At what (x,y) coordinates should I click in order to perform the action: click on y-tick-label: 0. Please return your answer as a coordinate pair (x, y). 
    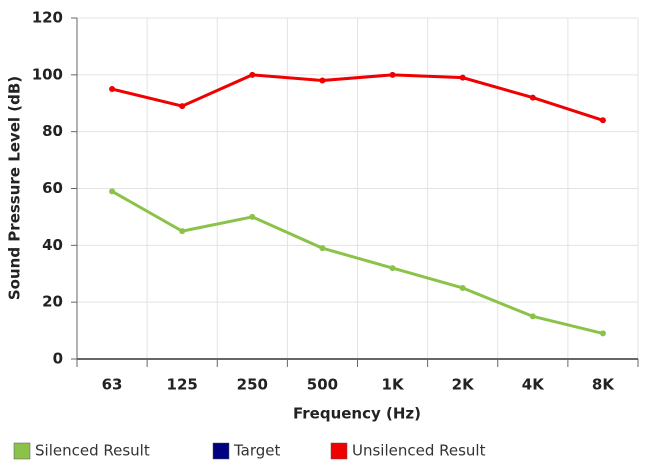
    Looking at the image, I should click on (58, 359).